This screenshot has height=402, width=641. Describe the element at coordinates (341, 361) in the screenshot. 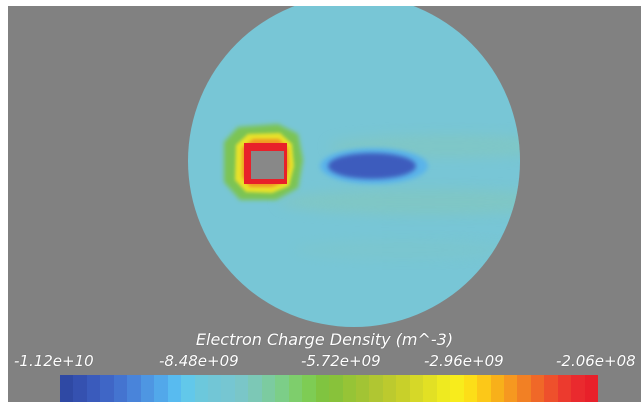

I see `colorbar-tick-label: -5.72e+09` at that location.